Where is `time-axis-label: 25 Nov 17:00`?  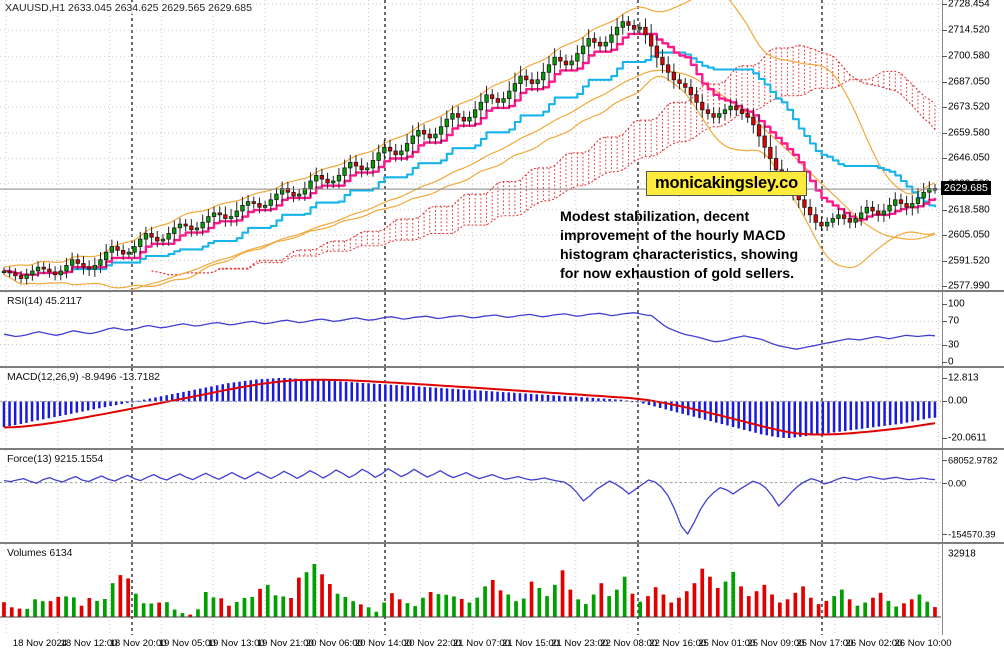
time-axis-label: 25 Nov 17:00 is located at coordinates (825, 643).